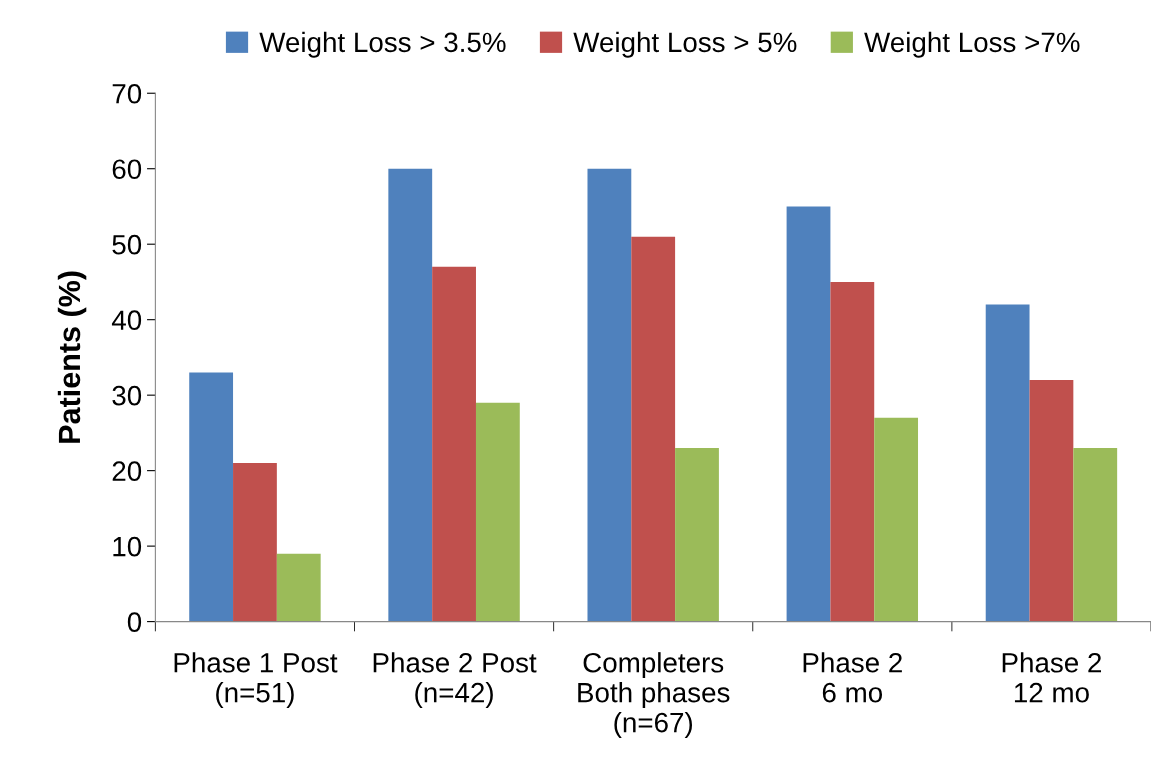  What do you see at coordinates (127, 93) in the screenshot?
I see `y-tick-label: 70` at bounding box center [127, 93].